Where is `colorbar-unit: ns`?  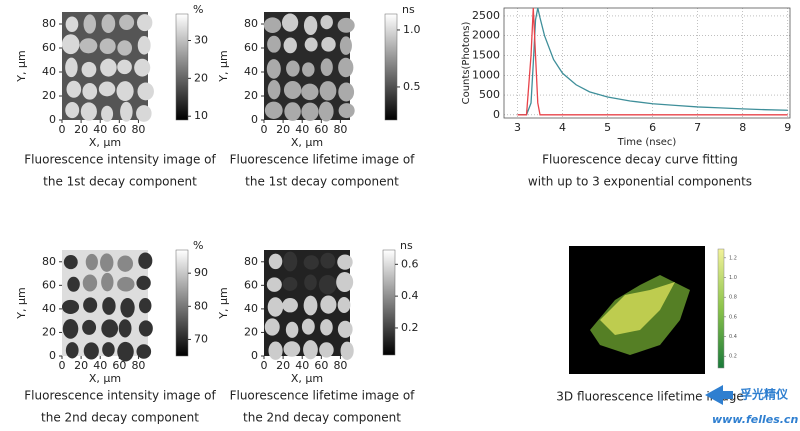 colorbar-unit: ns is located at coordinates (406, 245).